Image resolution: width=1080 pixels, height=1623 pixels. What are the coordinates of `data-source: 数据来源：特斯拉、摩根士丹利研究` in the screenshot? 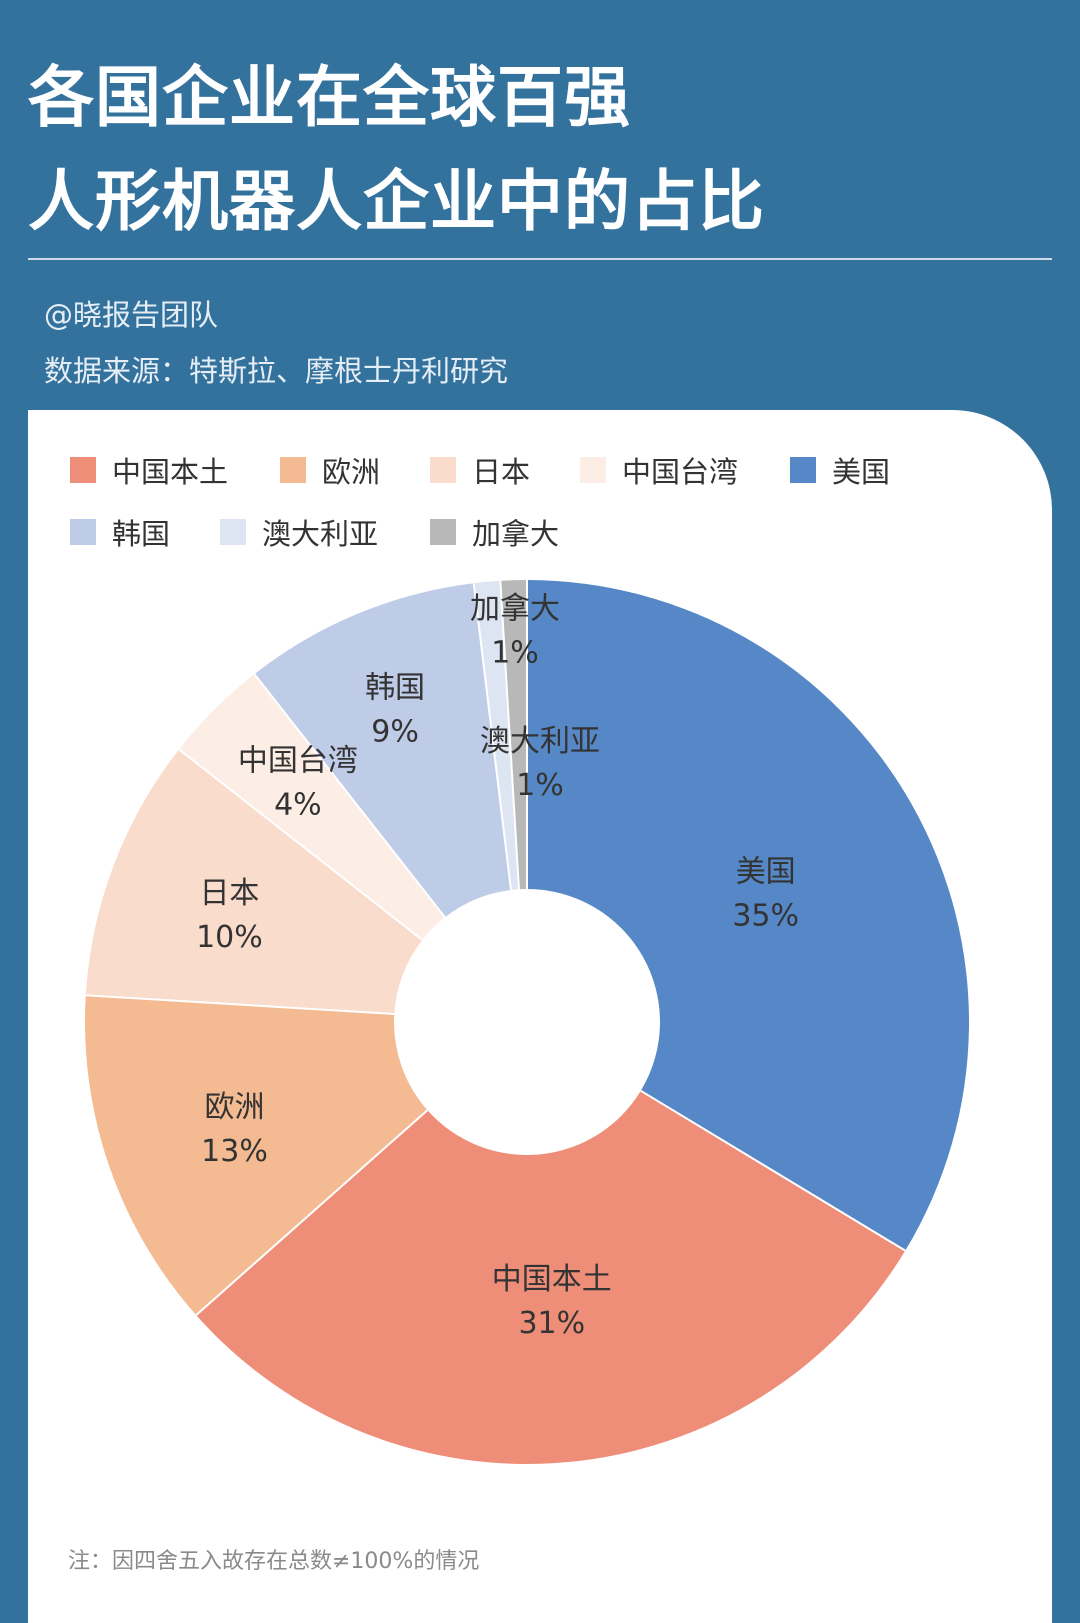 It's located at (276, 371).